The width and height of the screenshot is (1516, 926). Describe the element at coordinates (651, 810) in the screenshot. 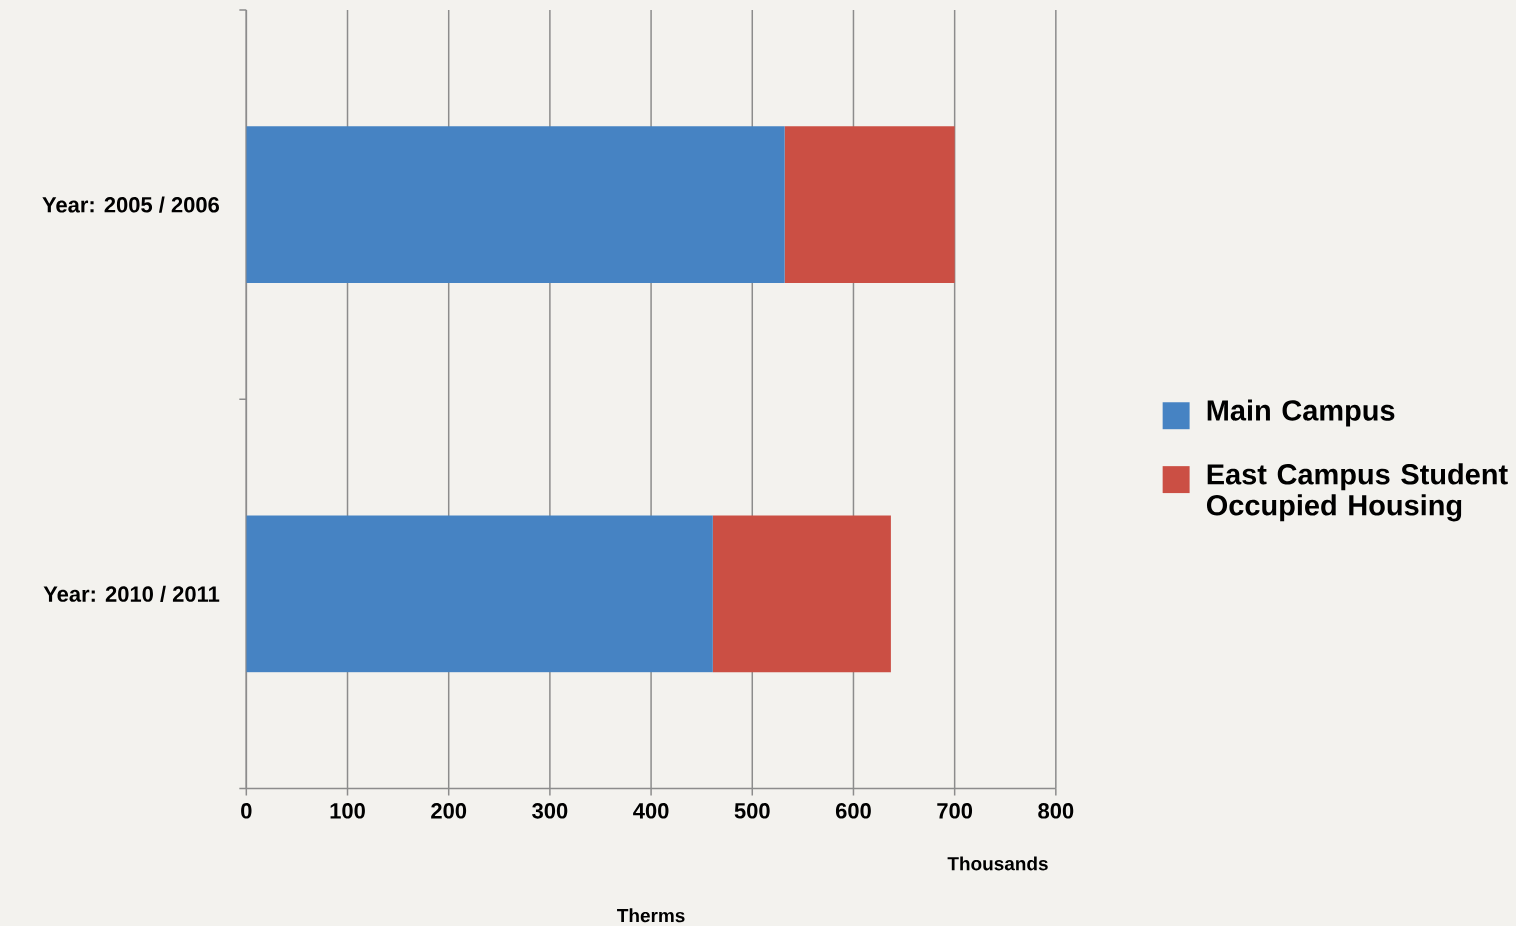

I see `x-tick-label: 400` at that location.